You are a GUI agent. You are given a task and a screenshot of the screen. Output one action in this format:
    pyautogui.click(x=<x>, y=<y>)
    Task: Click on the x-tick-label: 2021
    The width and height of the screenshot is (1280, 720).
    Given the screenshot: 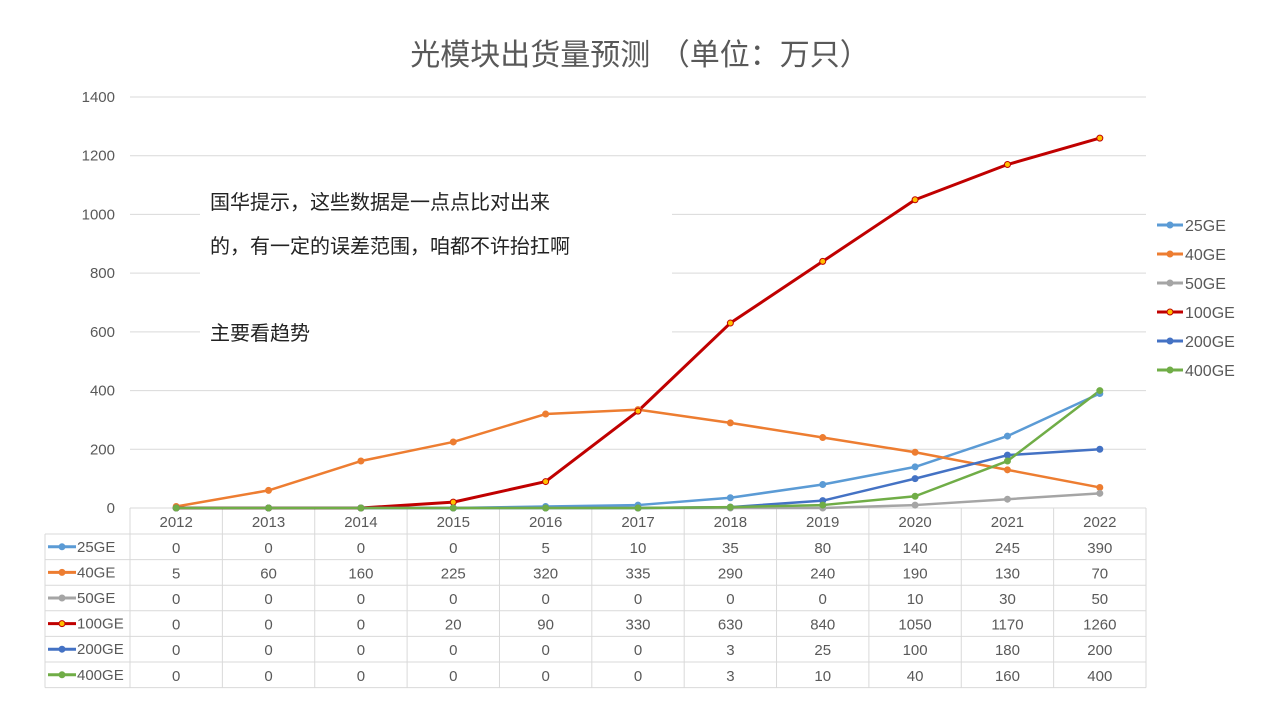 What is the action you would take?
    pyautogui.click(x=1007, y=522)
    